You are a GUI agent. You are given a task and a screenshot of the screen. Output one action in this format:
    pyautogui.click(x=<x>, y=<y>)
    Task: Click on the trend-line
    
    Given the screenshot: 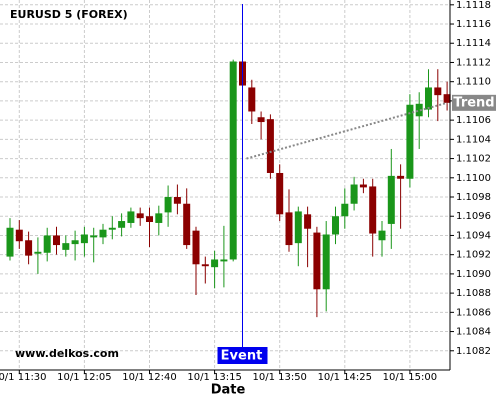 What is the action you would take?
    pyautogui.click(x=347, y=130)
    